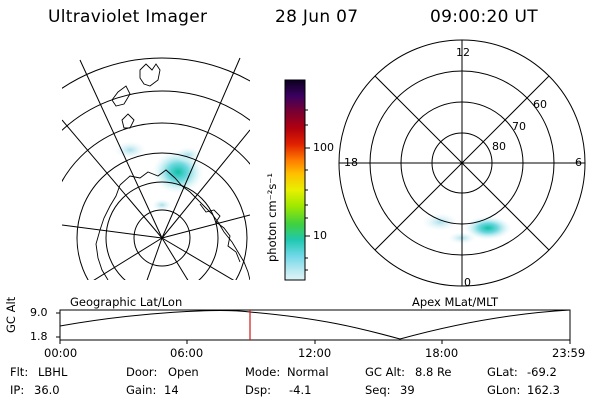 The width and height of the screenshot is (600, 400). I want to click on mlat-label-80: 80, so click(499, 146).